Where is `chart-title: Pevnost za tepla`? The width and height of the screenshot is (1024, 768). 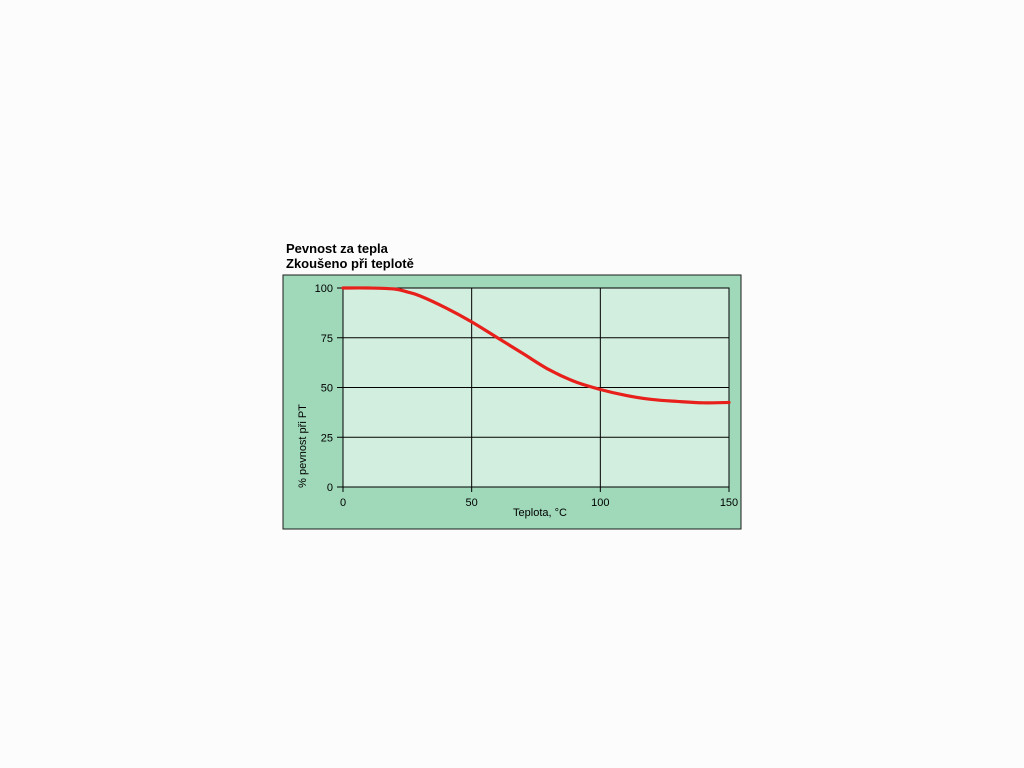
chart-title: Pevnost za tepla is located at coordinates (337, 248).